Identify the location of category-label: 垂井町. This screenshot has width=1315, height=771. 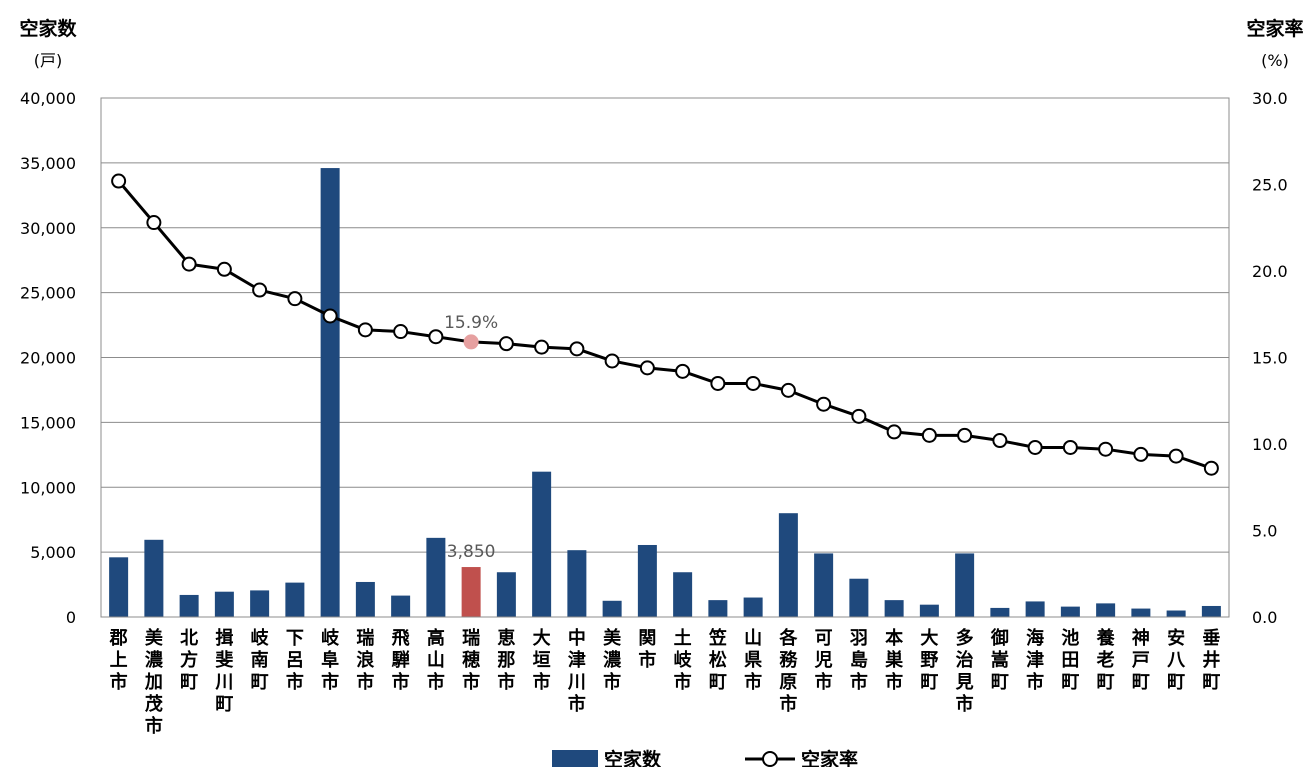
(1211, 660).